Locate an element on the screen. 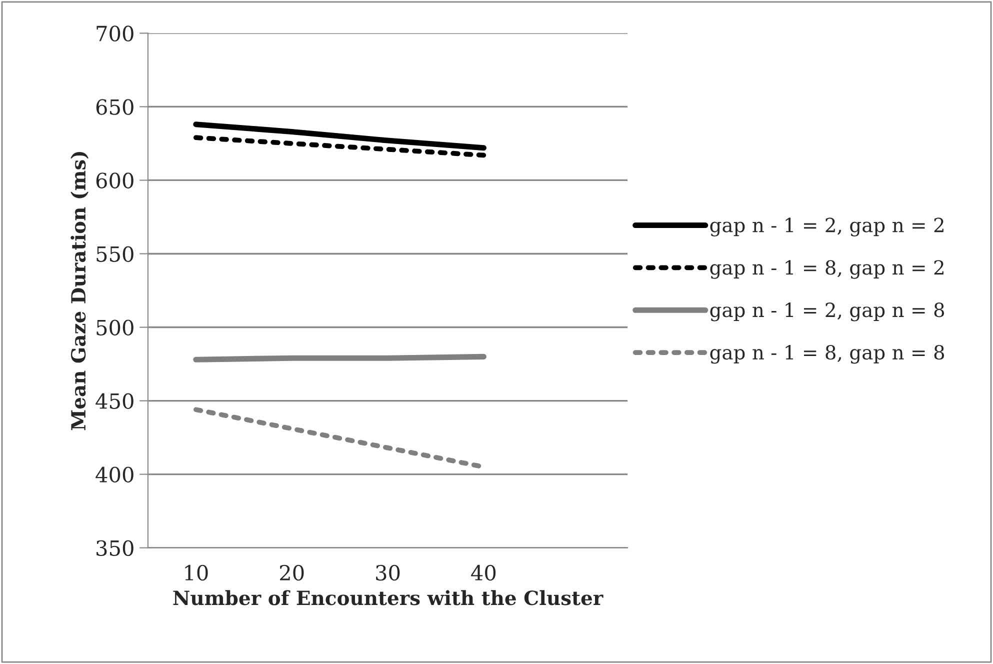  y-tick-label: 700 is located at coordinates (115, 34).